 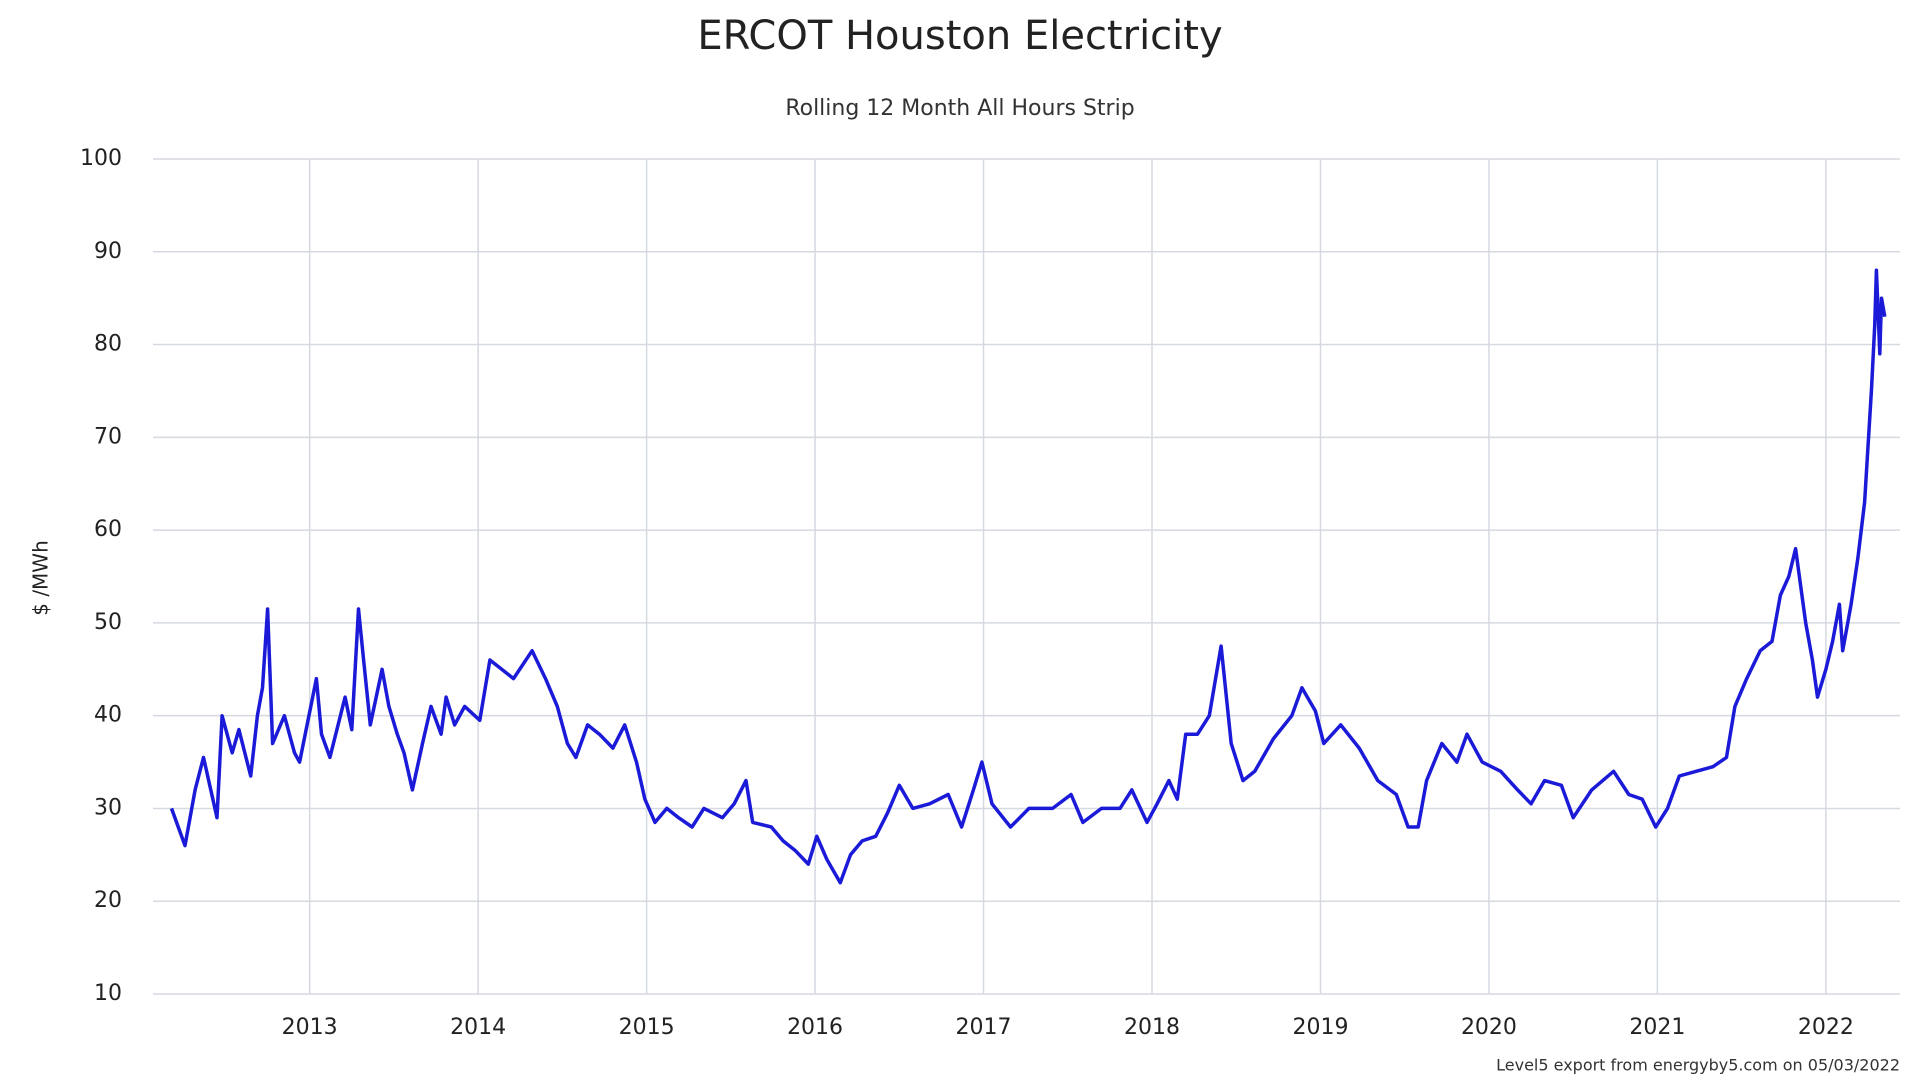 I want to click on y-tick-label: 50, so click(x=108, y=622).